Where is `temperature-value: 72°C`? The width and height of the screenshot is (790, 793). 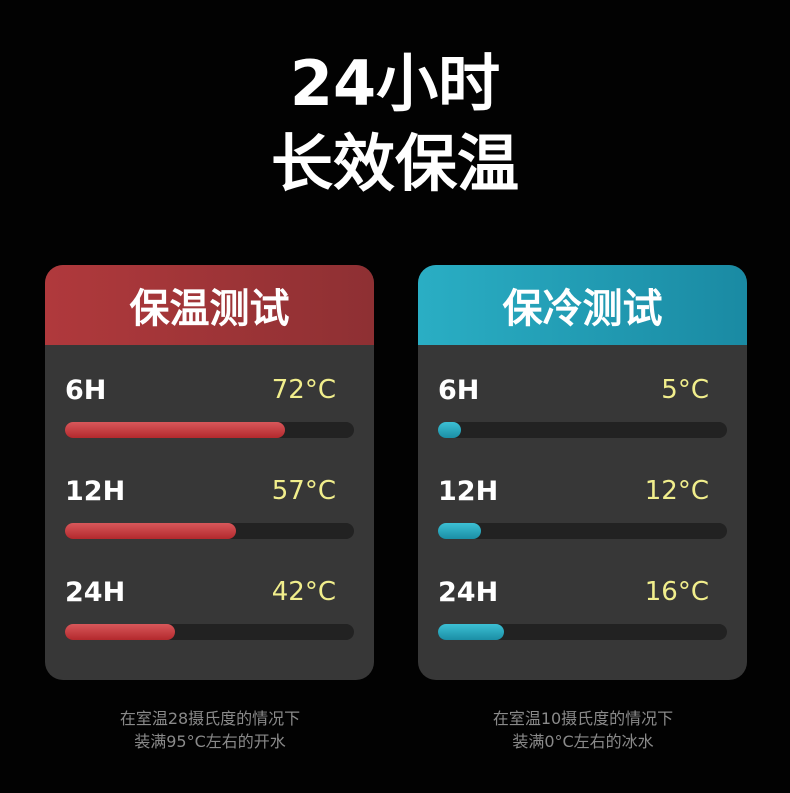 temperature-value: 72°C is located at coordinates (303, 390).